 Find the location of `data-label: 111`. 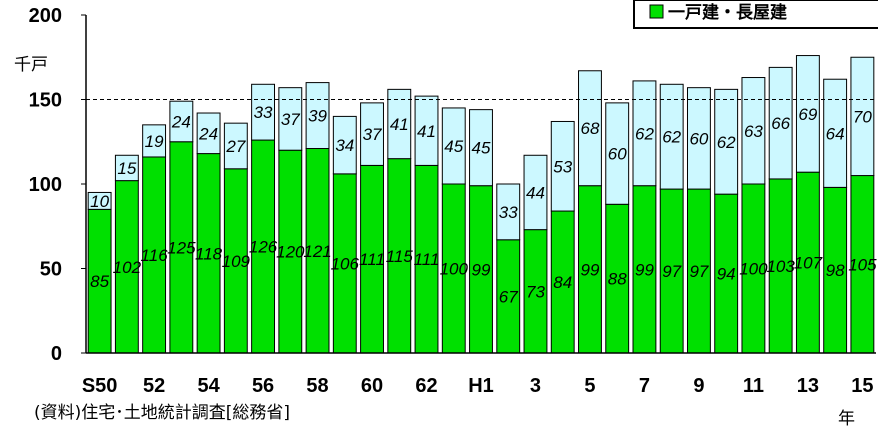

data-label: 111 is located at coordinates (427, 259).